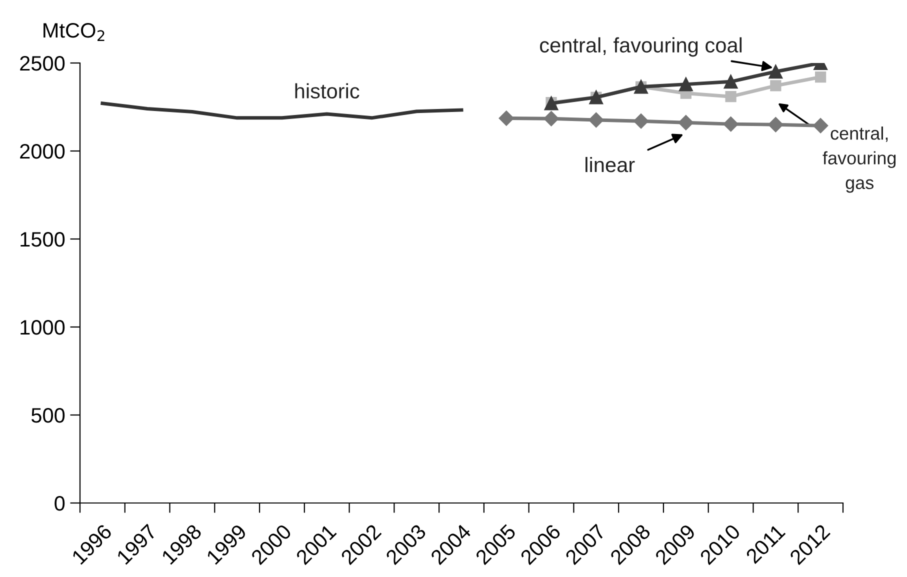  I want to click on y-tick-label: 1500, so click(42, 239).